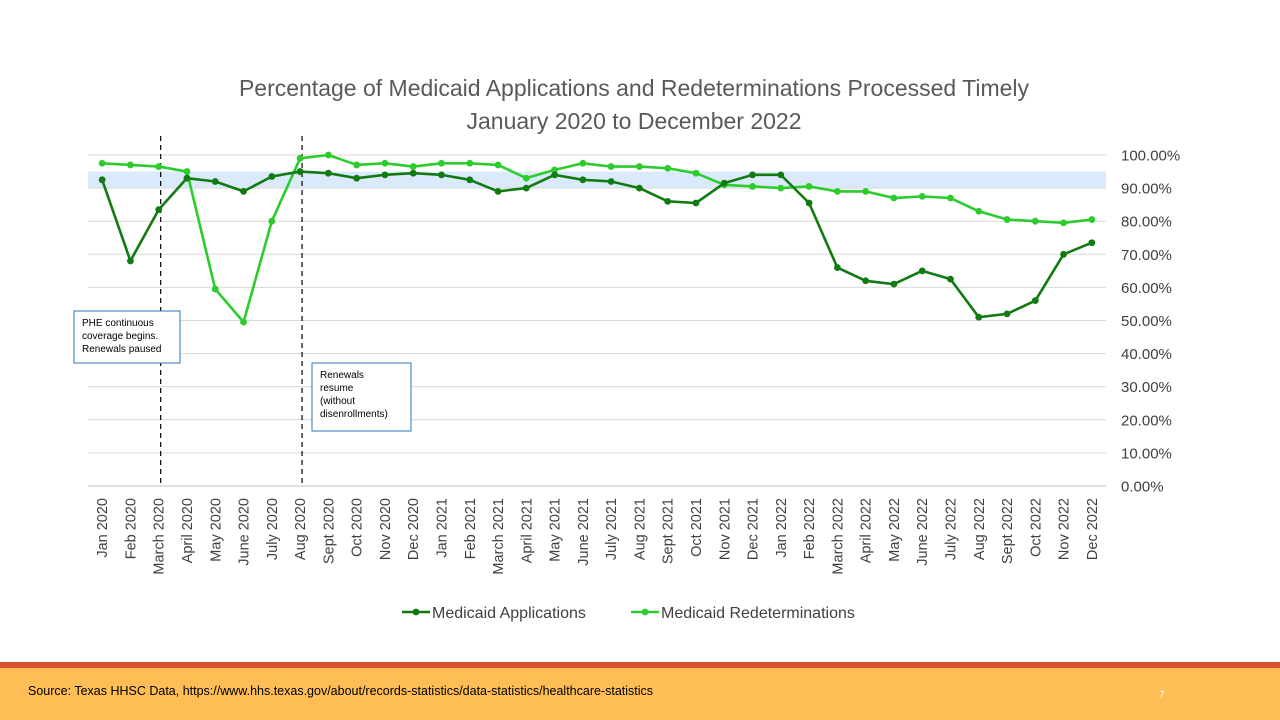 This screenshot has height=720, width=1280. Describe the element at coordinates (810, 528) in the screenshot. I see `x-tick-label: Feb 2022` at that location.